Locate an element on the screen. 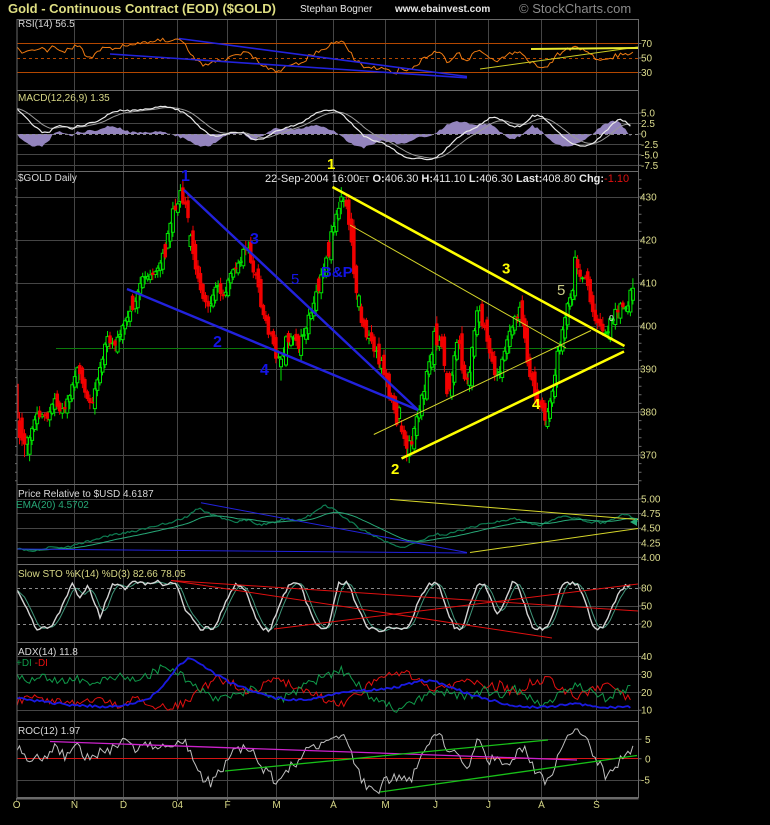 Image resolution: width=770 pixels, height=825 pixels. svg-text: 430 is located at coordinates (648, 198).